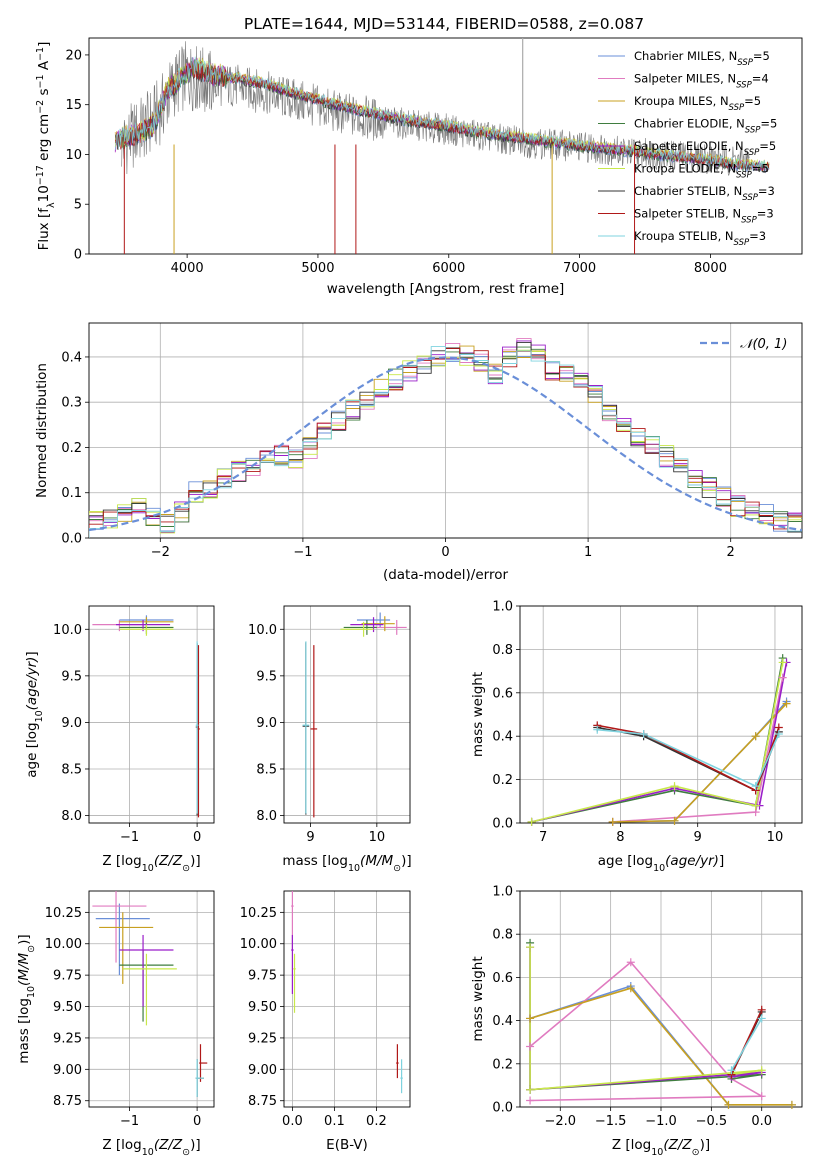 The height and width of the screenshot is (1170, 819). I want to click on x-tick-label: 0.2, so click(376, 1121).